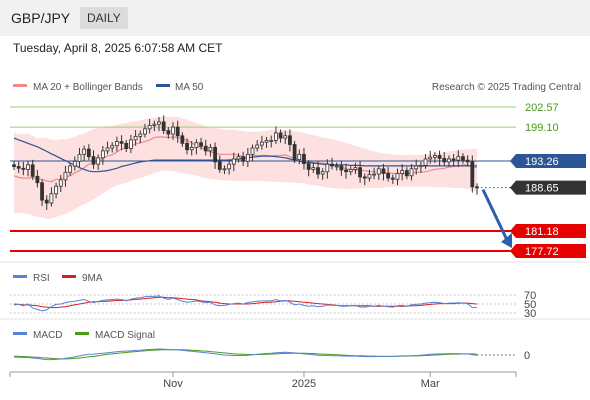 The image size is (590, 400). I want to click on support-tag, so click(548, 251).